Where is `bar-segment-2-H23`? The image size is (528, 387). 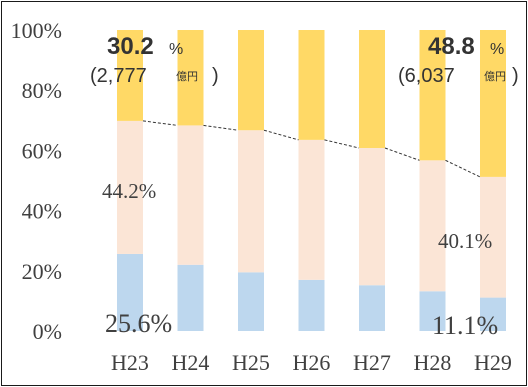 bar-segment-2-H23 is located at coordinates (130, 187).